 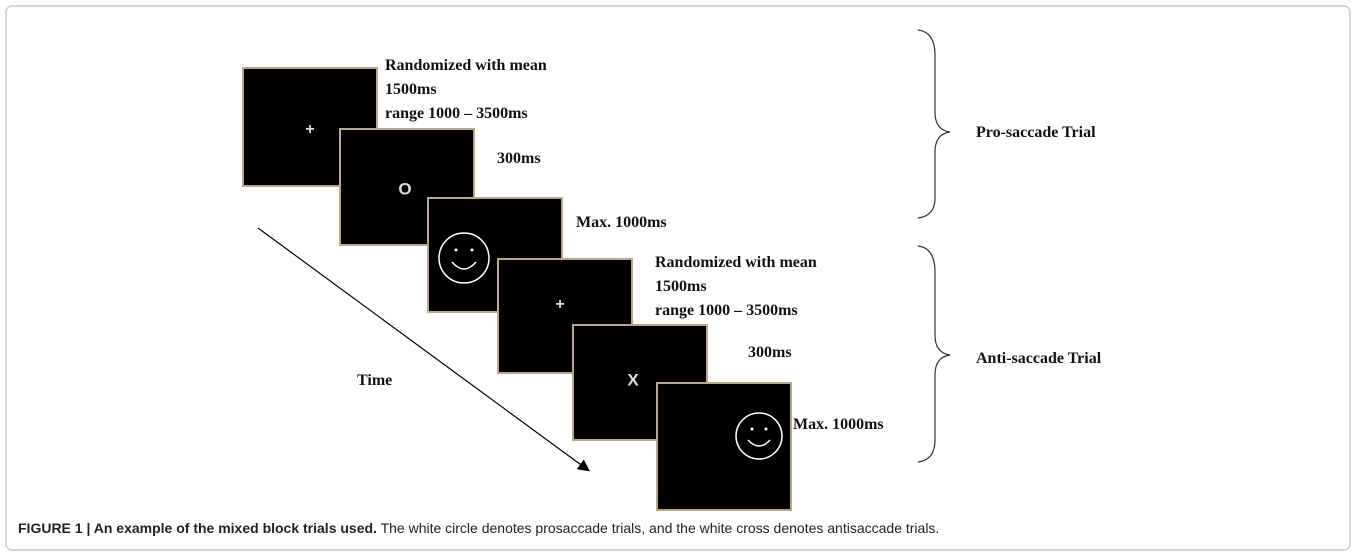 What do you see at coordinates (1036, 132) in the screenshot?
I see `trial-label: Pro-saccade Trial` at bounding box center [1036, 132].